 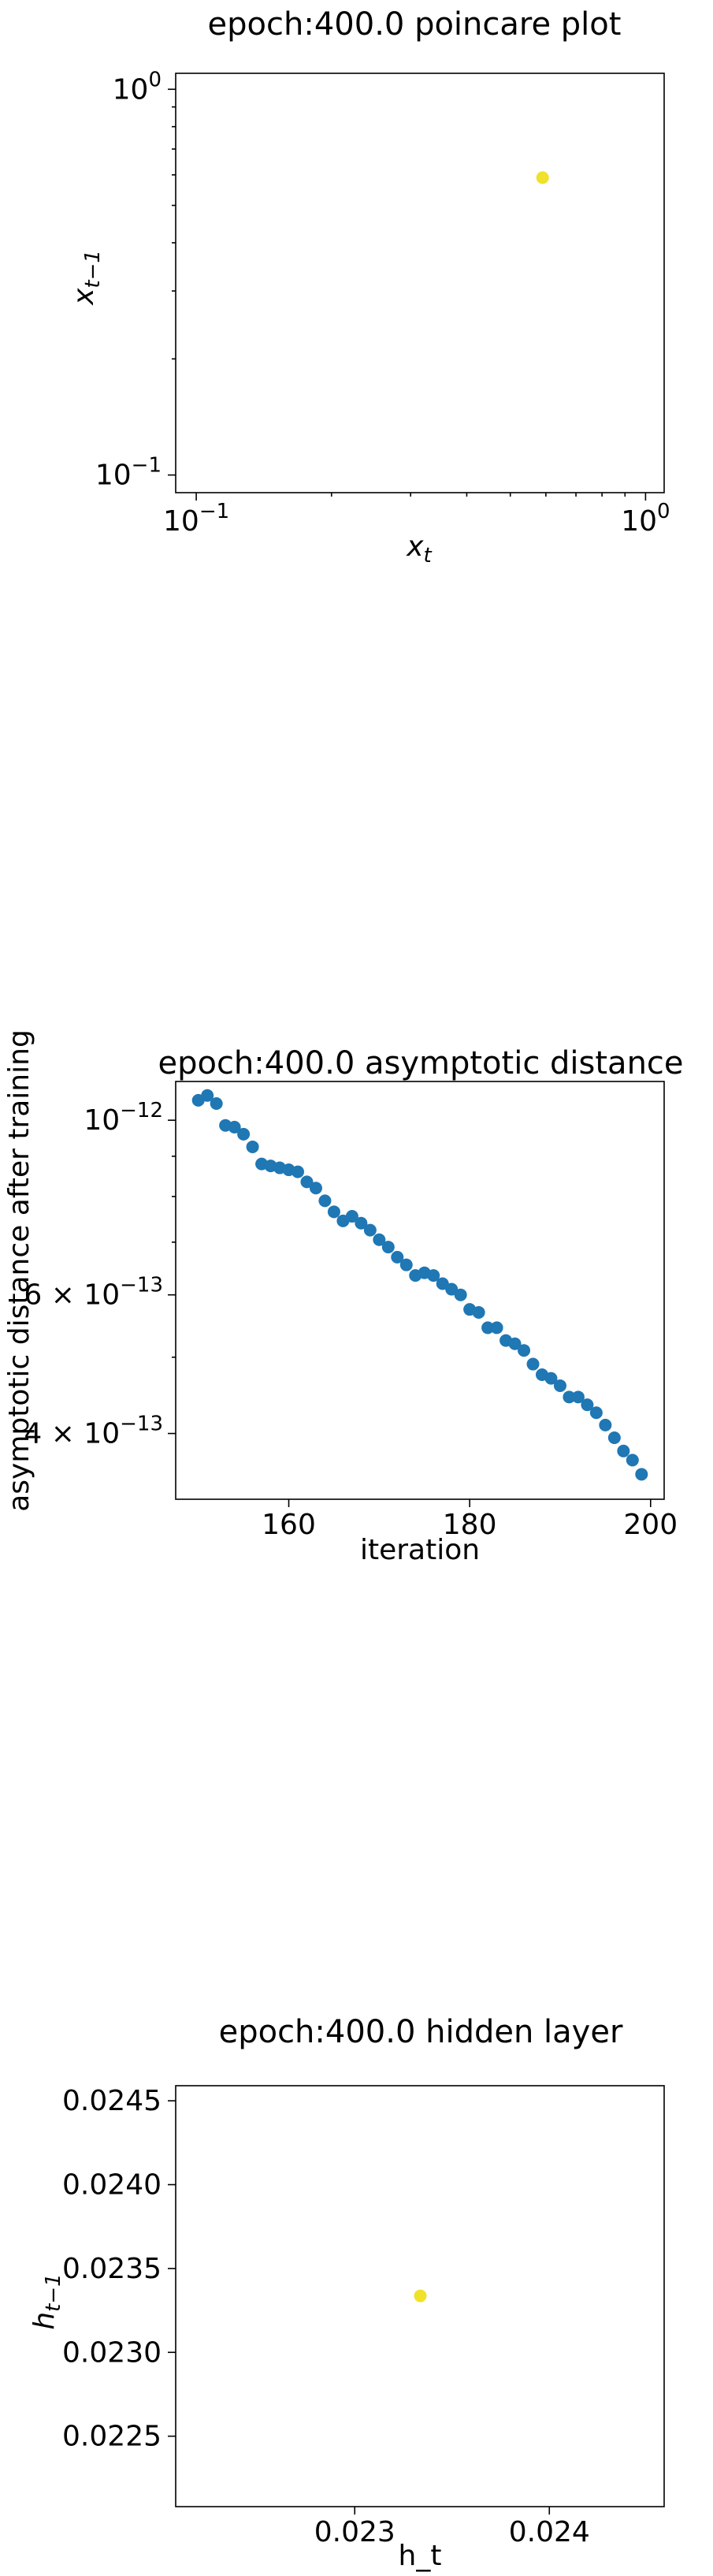 I want to click on hidden-layer-y-ticks: 0.0225 0.0230 0.0235 0.0240 0.0245, so click(x=119, y=2269).